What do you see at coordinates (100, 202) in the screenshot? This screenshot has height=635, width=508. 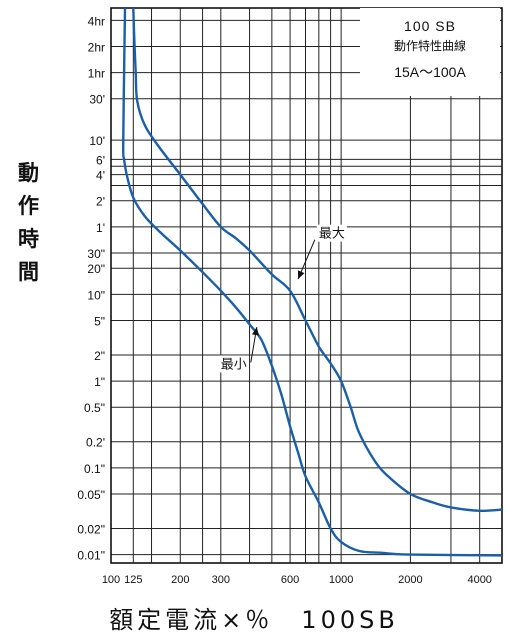 I see `y-tick-label: 2'` at bounding box center [100, 202].